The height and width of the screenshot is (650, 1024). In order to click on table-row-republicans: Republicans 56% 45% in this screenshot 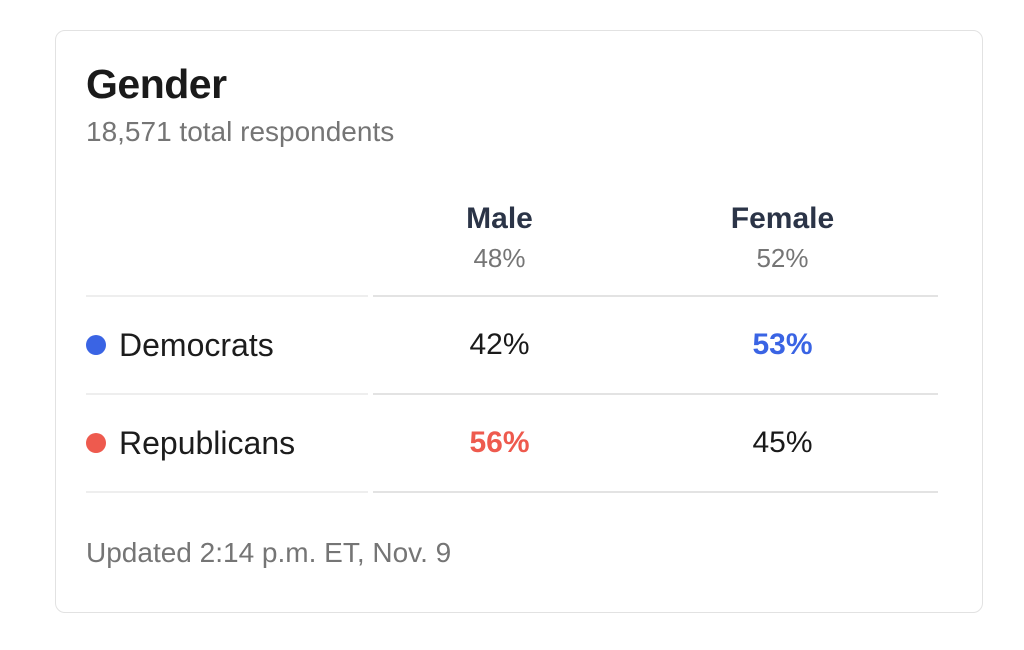, I will do `click(519, 443)`.